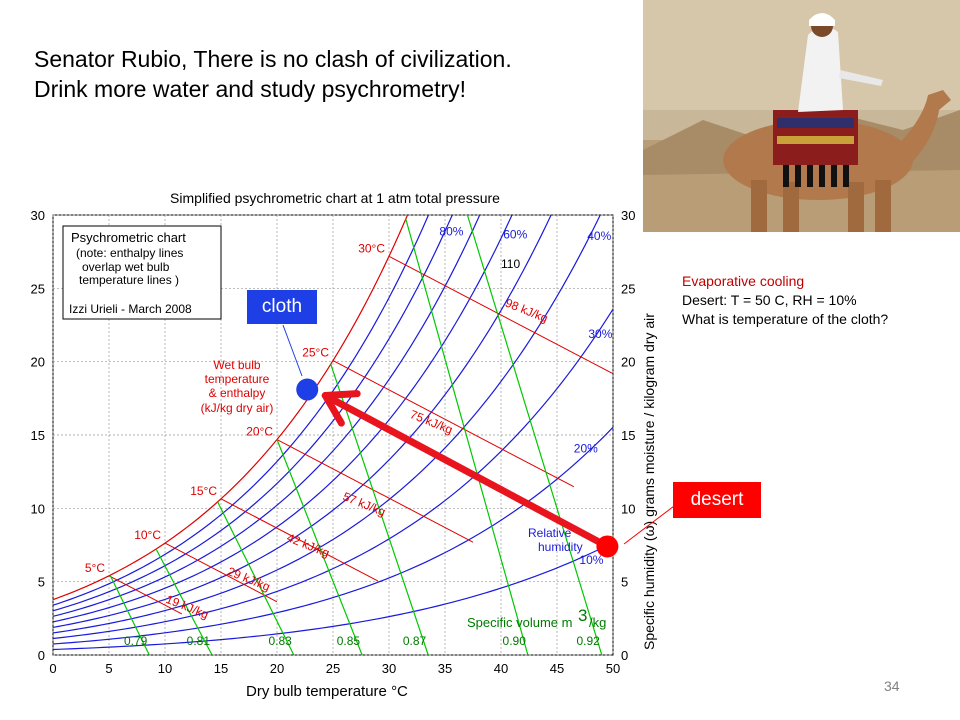 Image resolution: width=960 pixels, height=720 pixels. What do you see at coordinates (624, 582) in the screenshot?
I see `y-tick-label-right: 5` at bounding box center [624, 582].